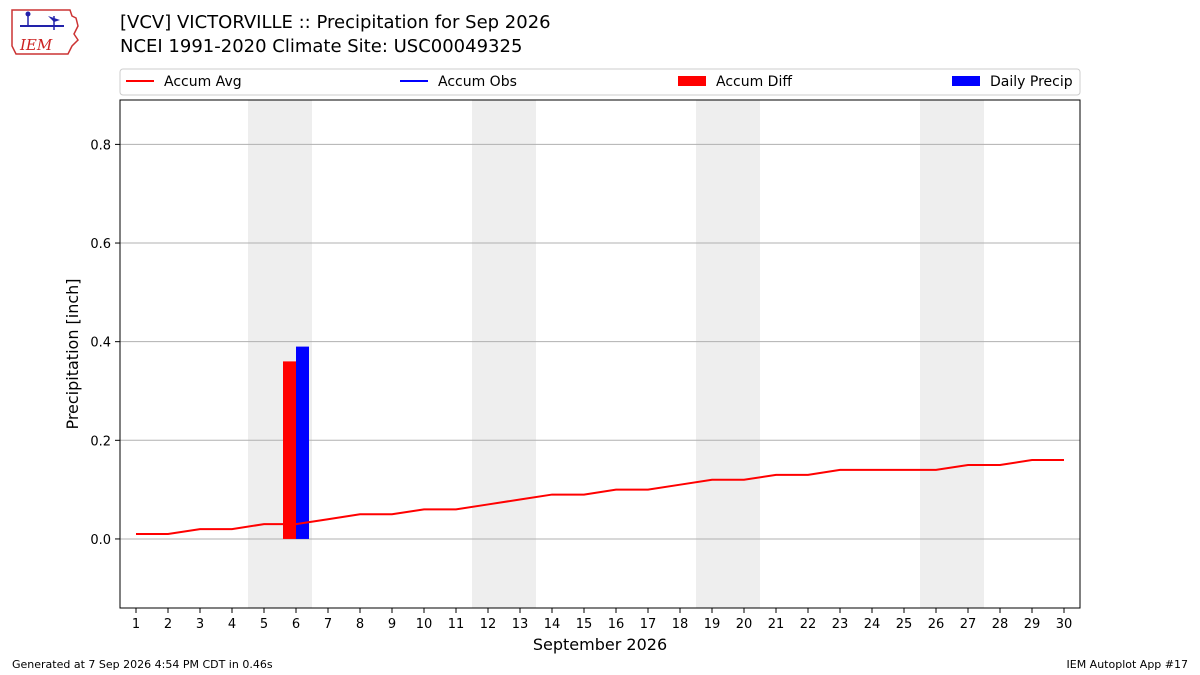  Describe the element at coordinates (72, 353) in the screenshot. I see `y-axis-label: Precipitation [inch]` at that location.